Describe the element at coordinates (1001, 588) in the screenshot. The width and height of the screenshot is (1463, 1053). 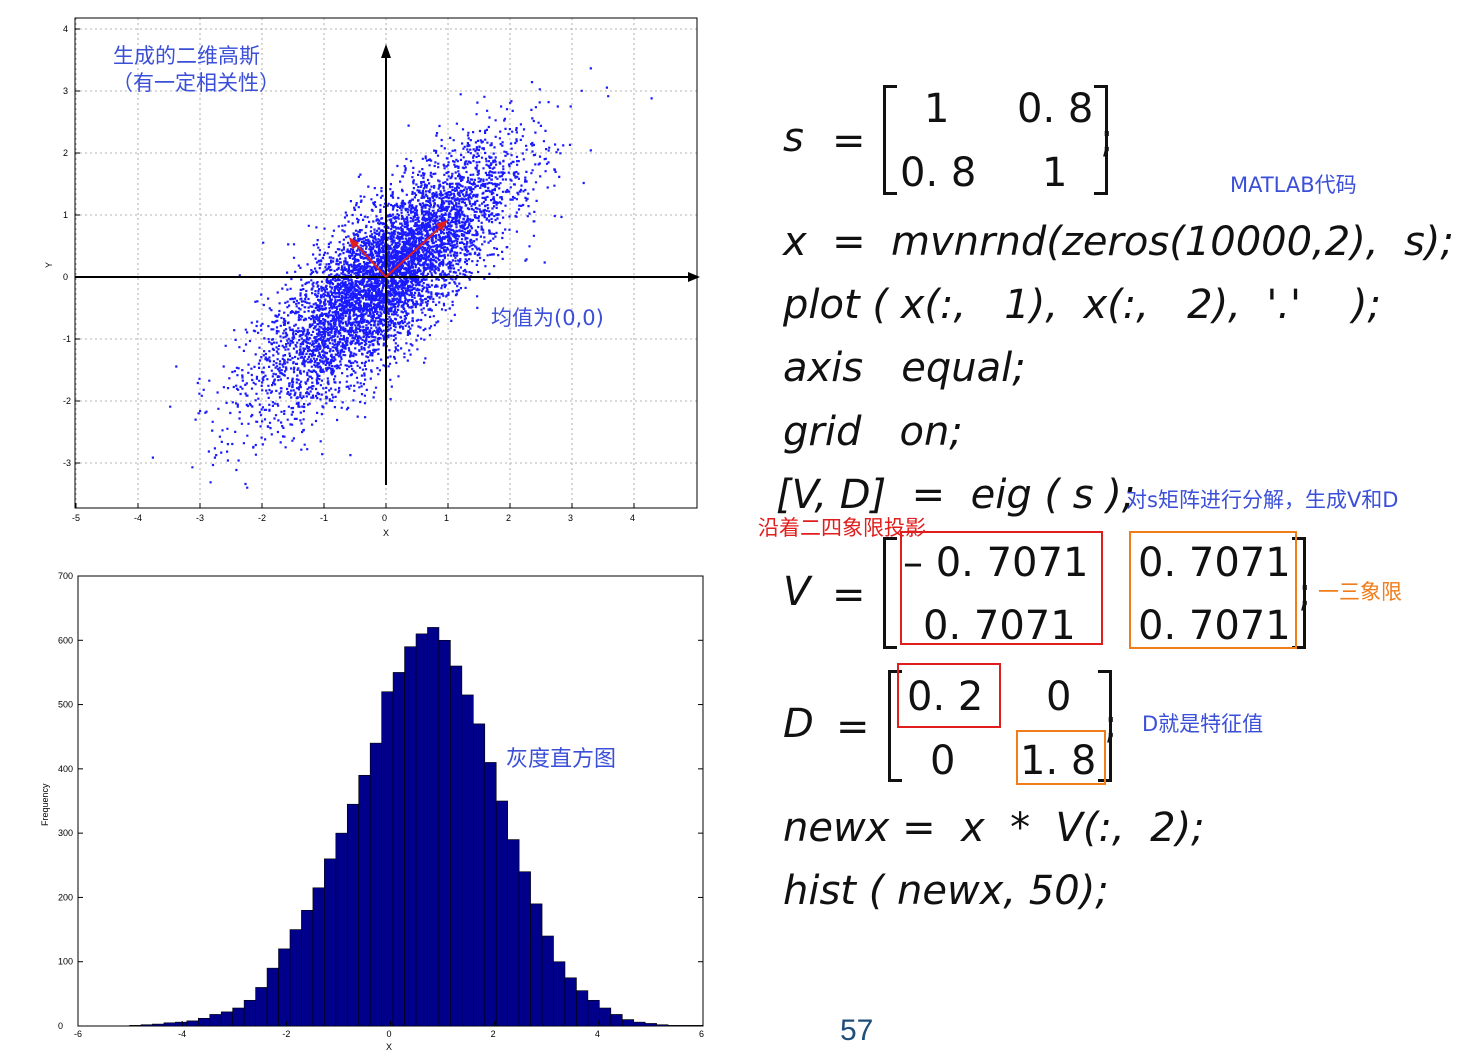
I see `v-column1-highlight` at that location.